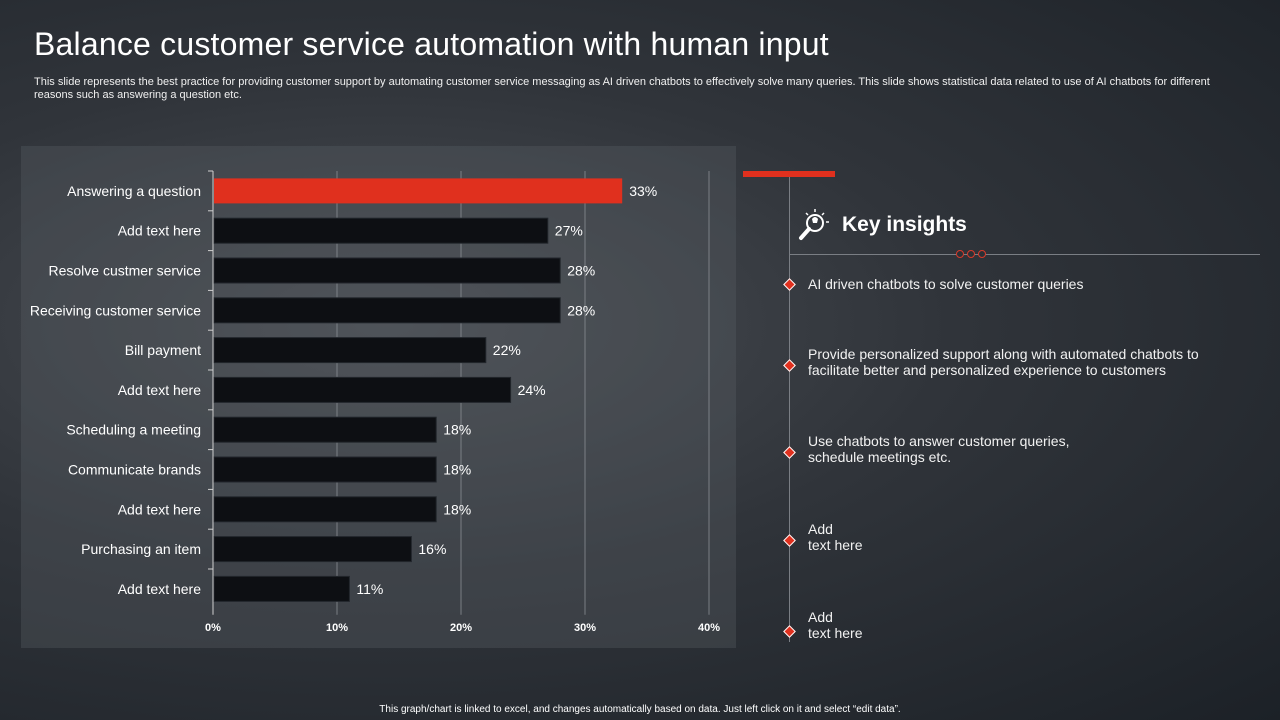  Describe the element at coordinates (814, 224) in the screenshot. I see `lightbulb-magnifier-icon` at that location.